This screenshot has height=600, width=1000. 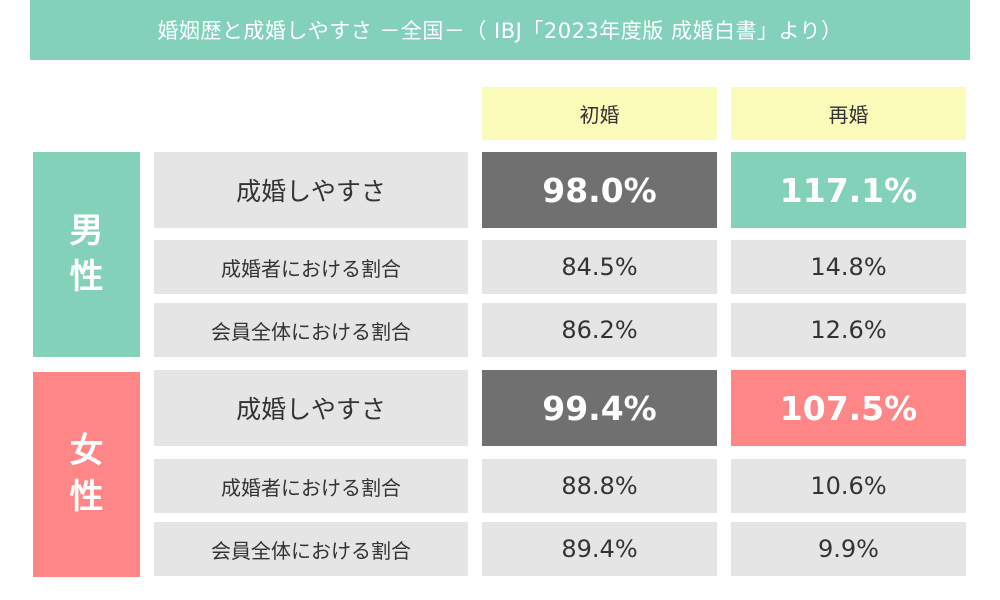 What do you see at coordinates (311, 330) in the screenshot?
I see `row-label-male-member-share: 会員全体における割合` at bounding box center [311, 330].